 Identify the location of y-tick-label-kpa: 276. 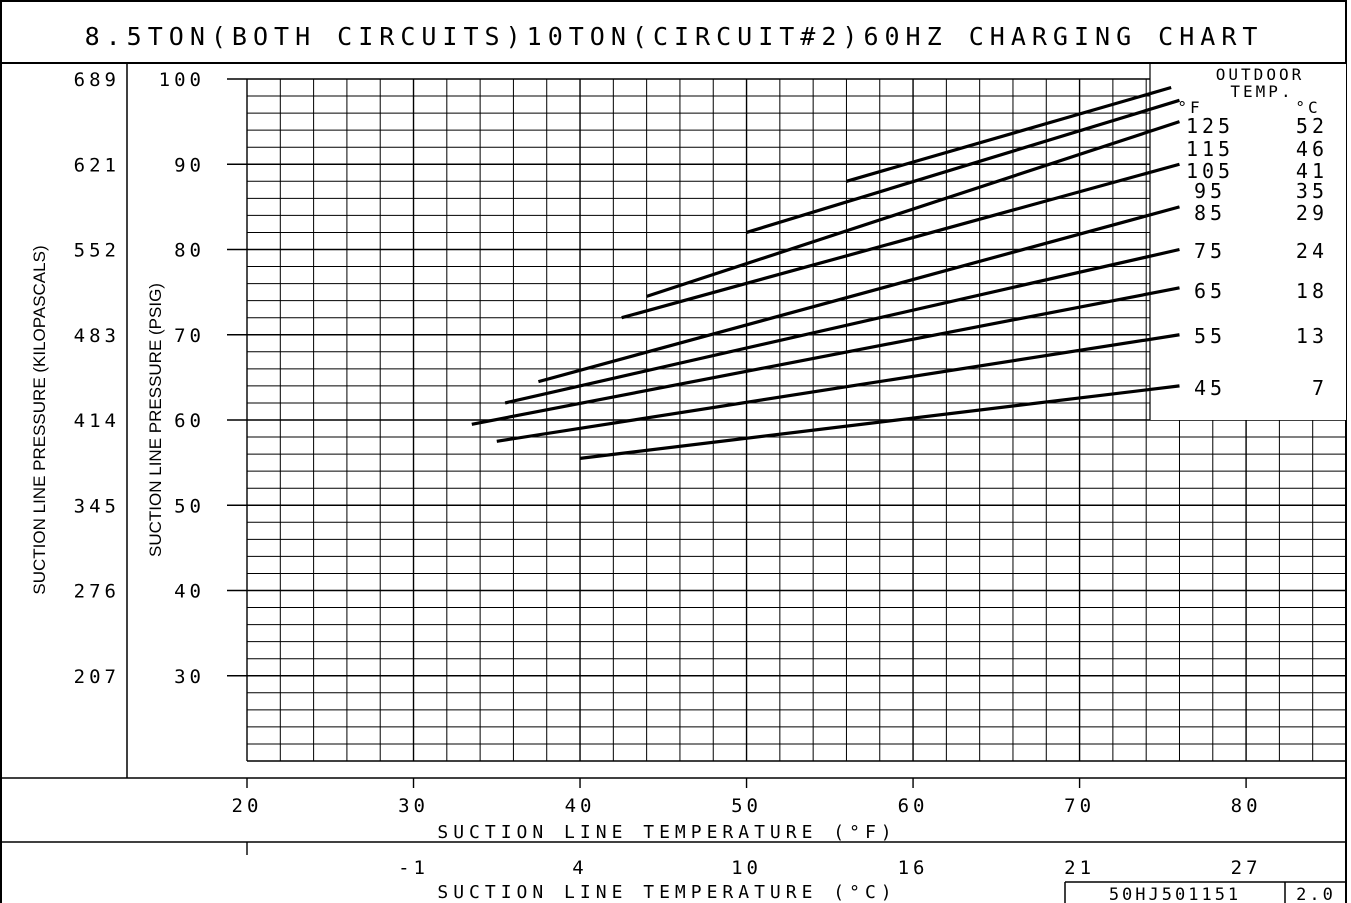
(97, 592).